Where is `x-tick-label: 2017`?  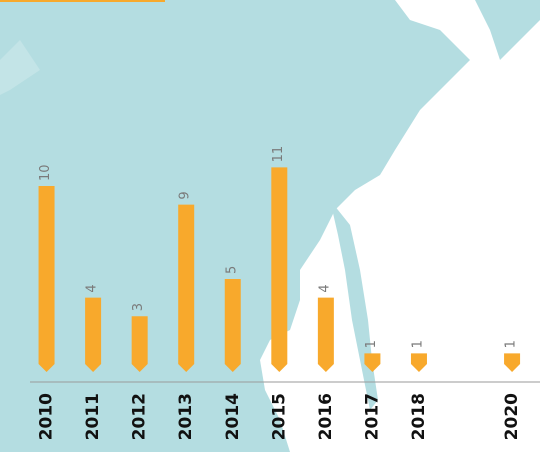 x-tick-label: 2017 is located at coordinates (372, 416).